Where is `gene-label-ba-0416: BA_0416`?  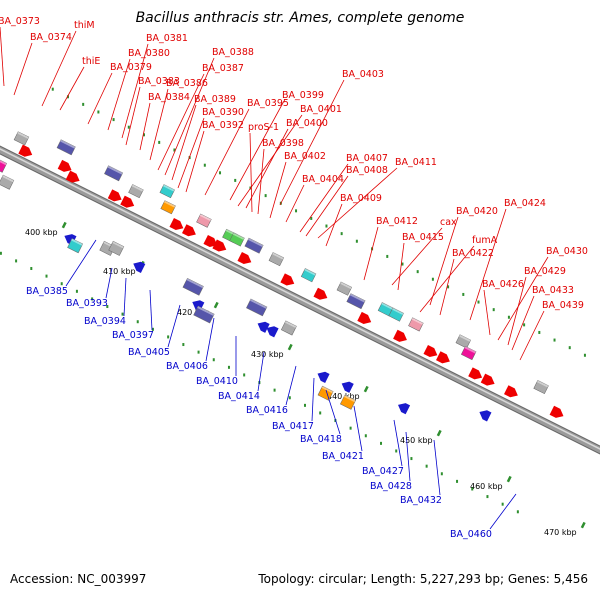 gene-label-ba-0416: BA_0416 is located at coordinates (267, 410).